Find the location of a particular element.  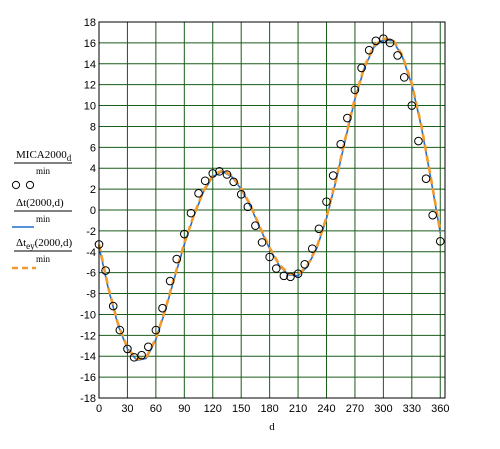

y-tick-label: 8 is located at coordinates (93, 127).